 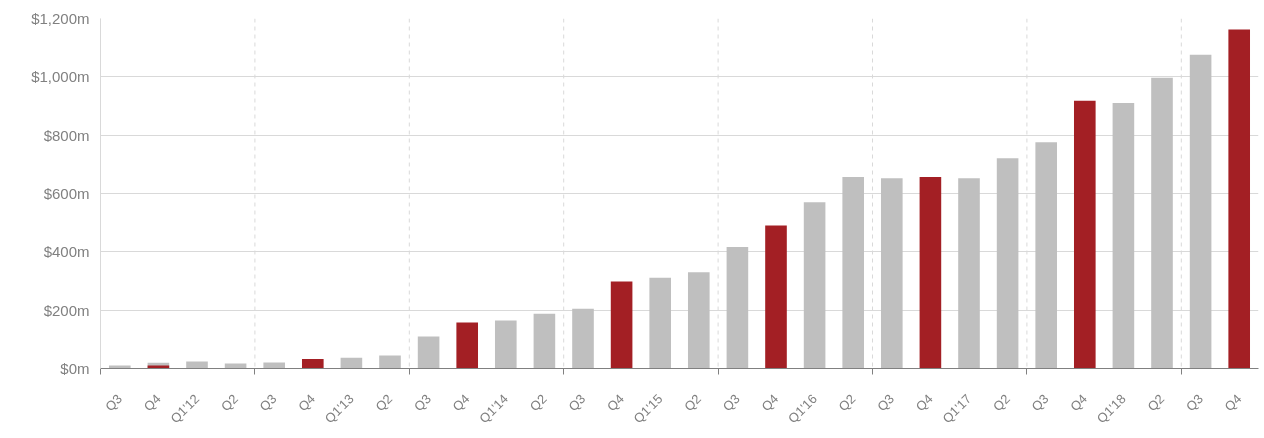 What do you see at coordinates (66, 135) in the screenshot?
I see `y-tick-label: $800m` at bounding box center [66, 135].